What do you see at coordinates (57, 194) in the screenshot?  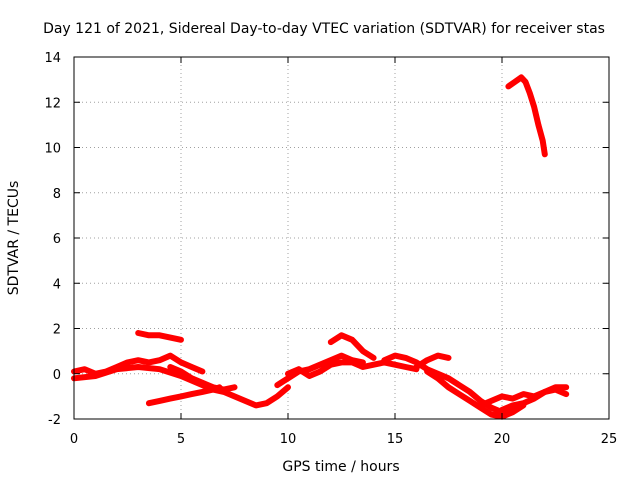 I see `y-tick-label: 8` at bounding box center [57, 194].